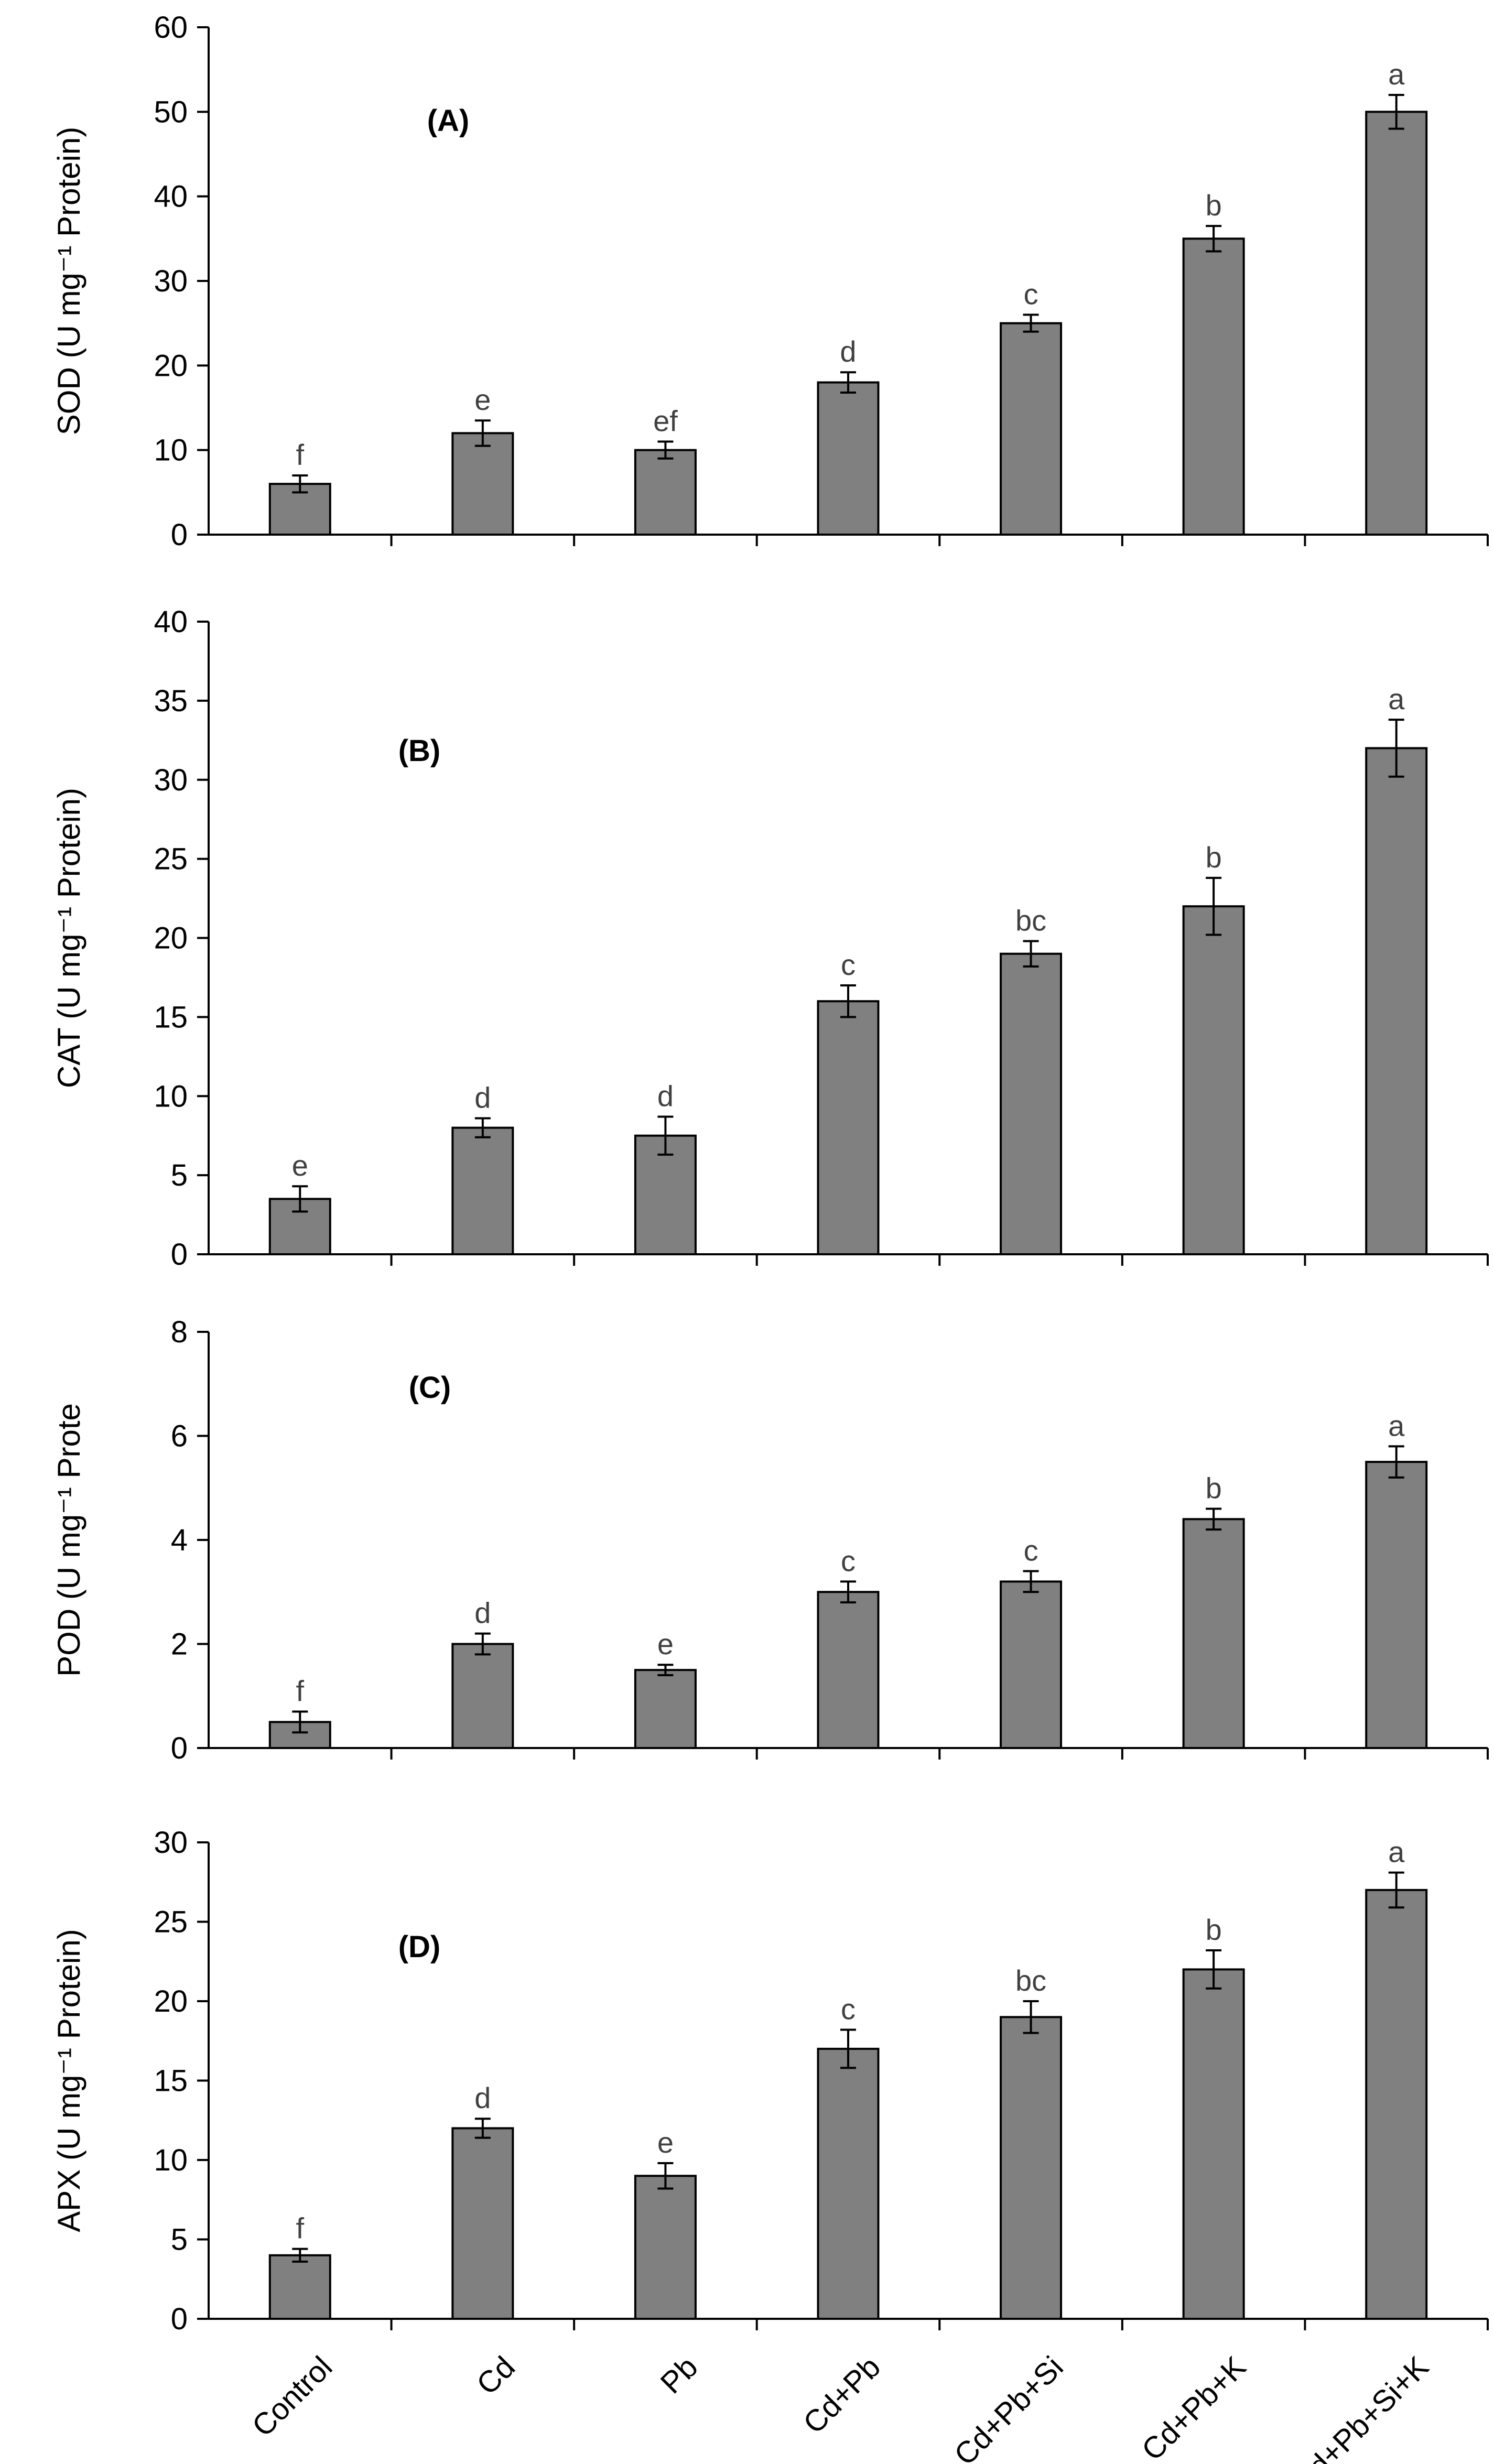 This screenshot has width=1494, height=2464. What do you see at coordinates (1194, 2407) in the screenshot?
I see `x-category-label: Cd+Pb+K` at bounding box center [1194, 2407].